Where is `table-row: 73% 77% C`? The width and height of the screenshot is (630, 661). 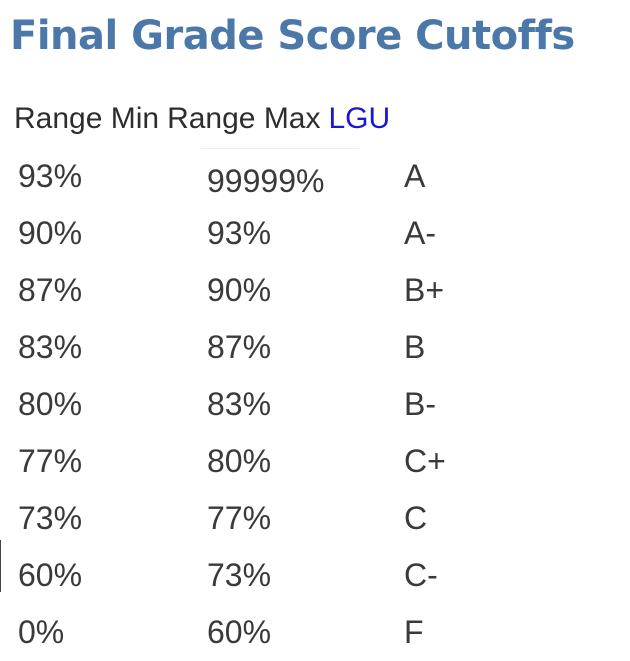 table-row: 73% 77% C is located at coordinates (315, 518).